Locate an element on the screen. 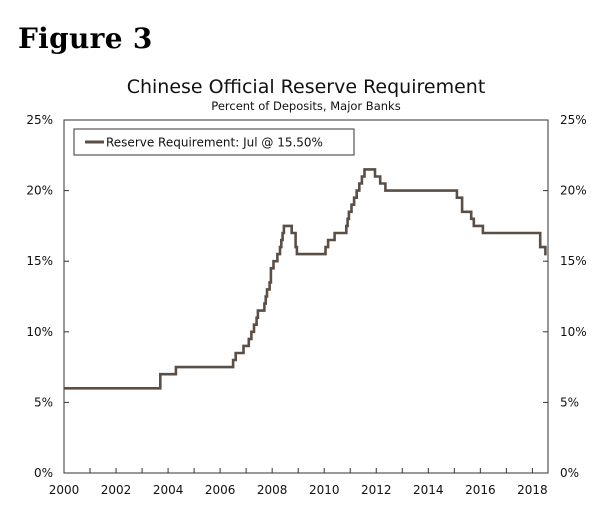 This screenshot has height=509, width=600. y-axis-left: 0% 5% 10% 15% 20% 25% is located at coordinates (47, 296).